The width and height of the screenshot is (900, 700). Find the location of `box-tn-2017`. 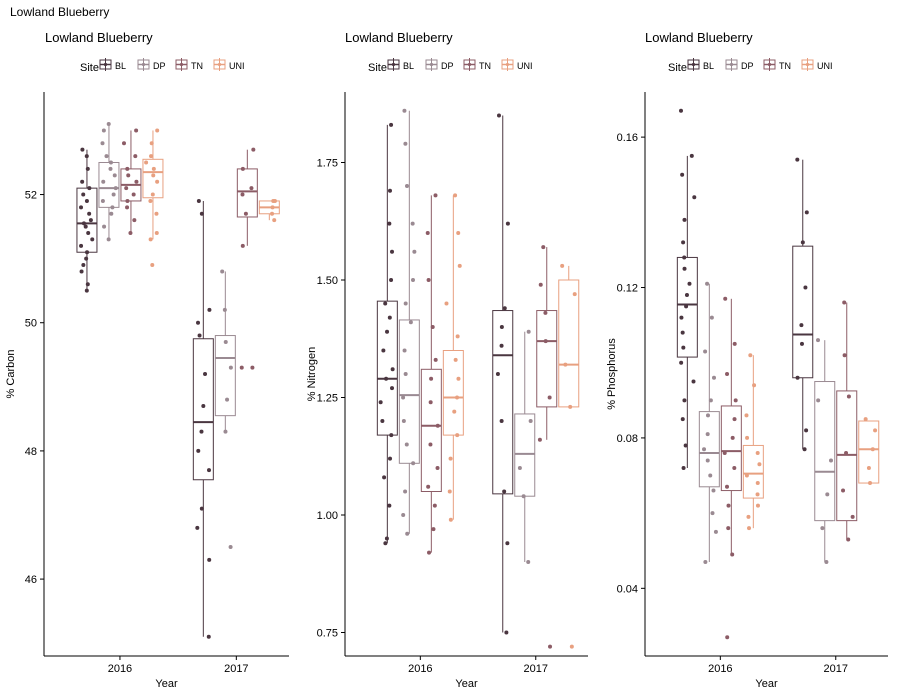

box-tn-2017 is located at coordinates (847, 421).